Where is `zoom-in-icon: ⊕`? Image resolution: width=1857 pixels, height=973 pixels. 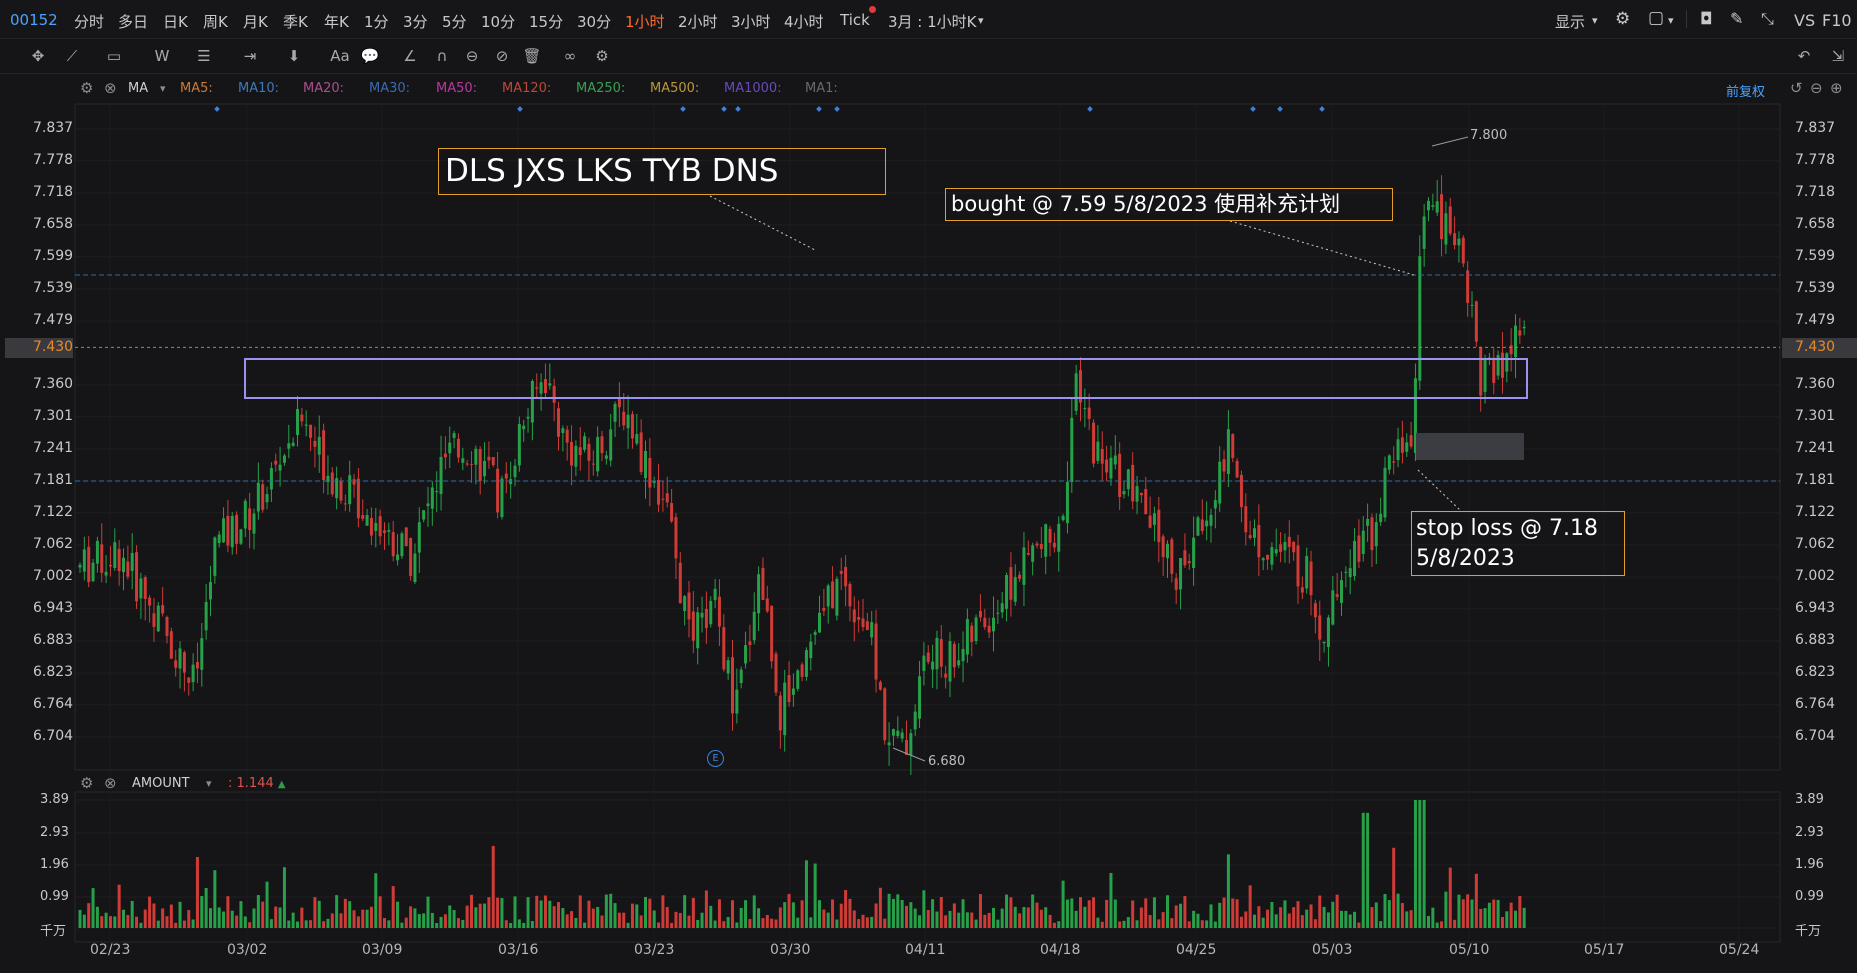 zoom-in-icon: ⊕ is located at coordinates (1836, 88).